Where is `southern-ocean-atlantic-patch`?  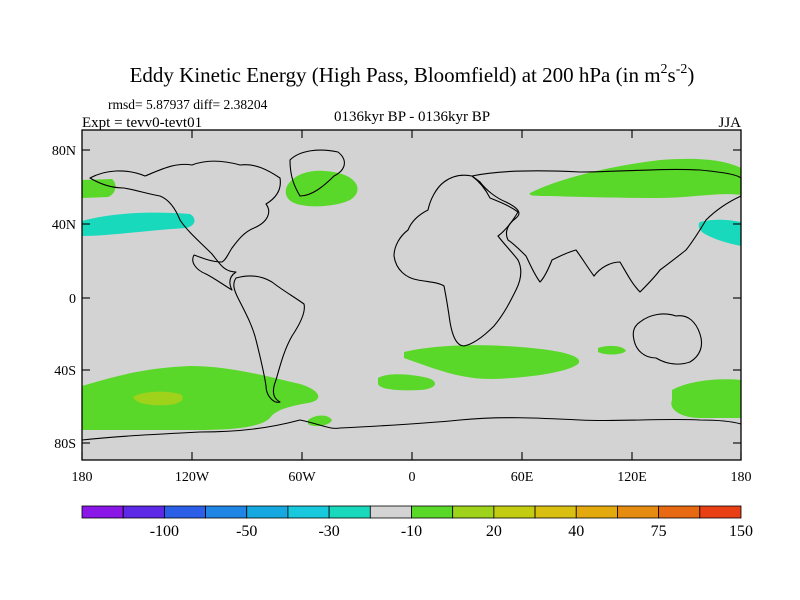 southern-ocean-atlantic-patch is located at coordinates (406, 382).